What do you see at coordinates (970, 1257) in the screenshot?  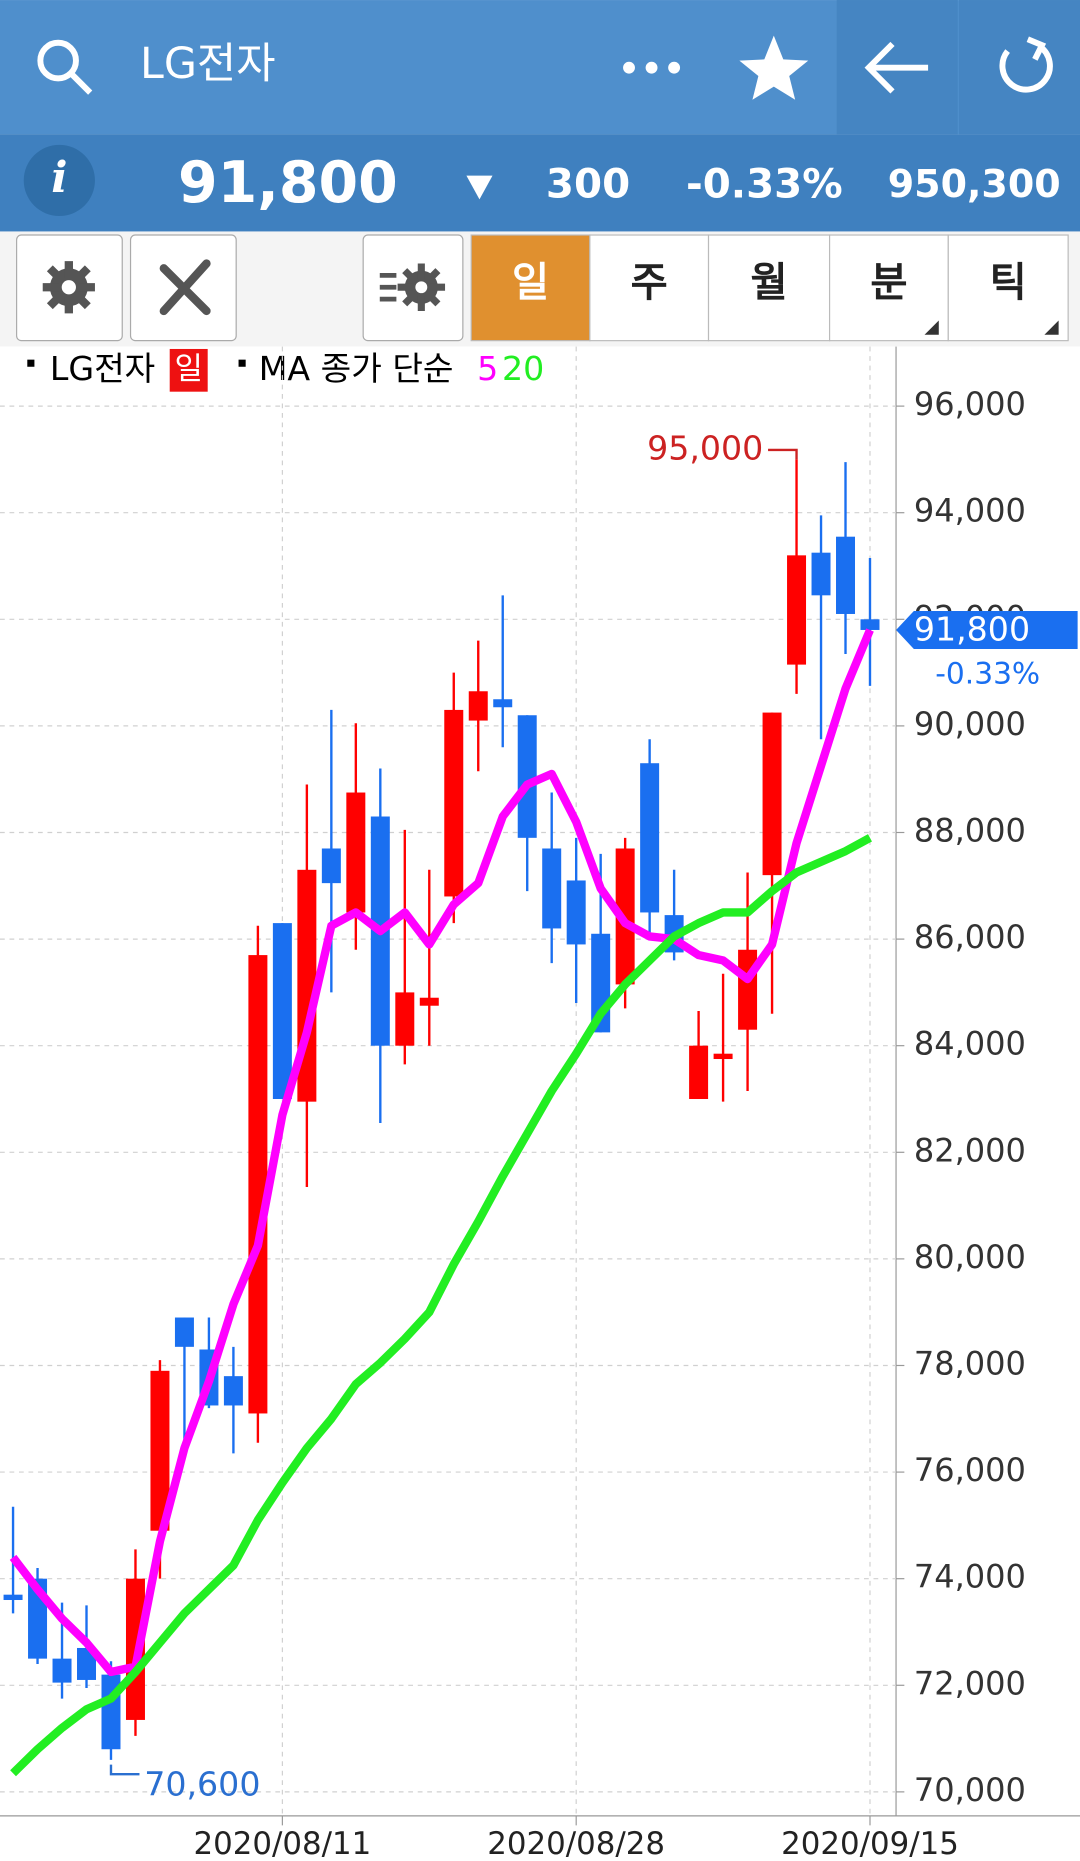 I see `y-tick-label: 80,000` at bounding box center [970, 1257].